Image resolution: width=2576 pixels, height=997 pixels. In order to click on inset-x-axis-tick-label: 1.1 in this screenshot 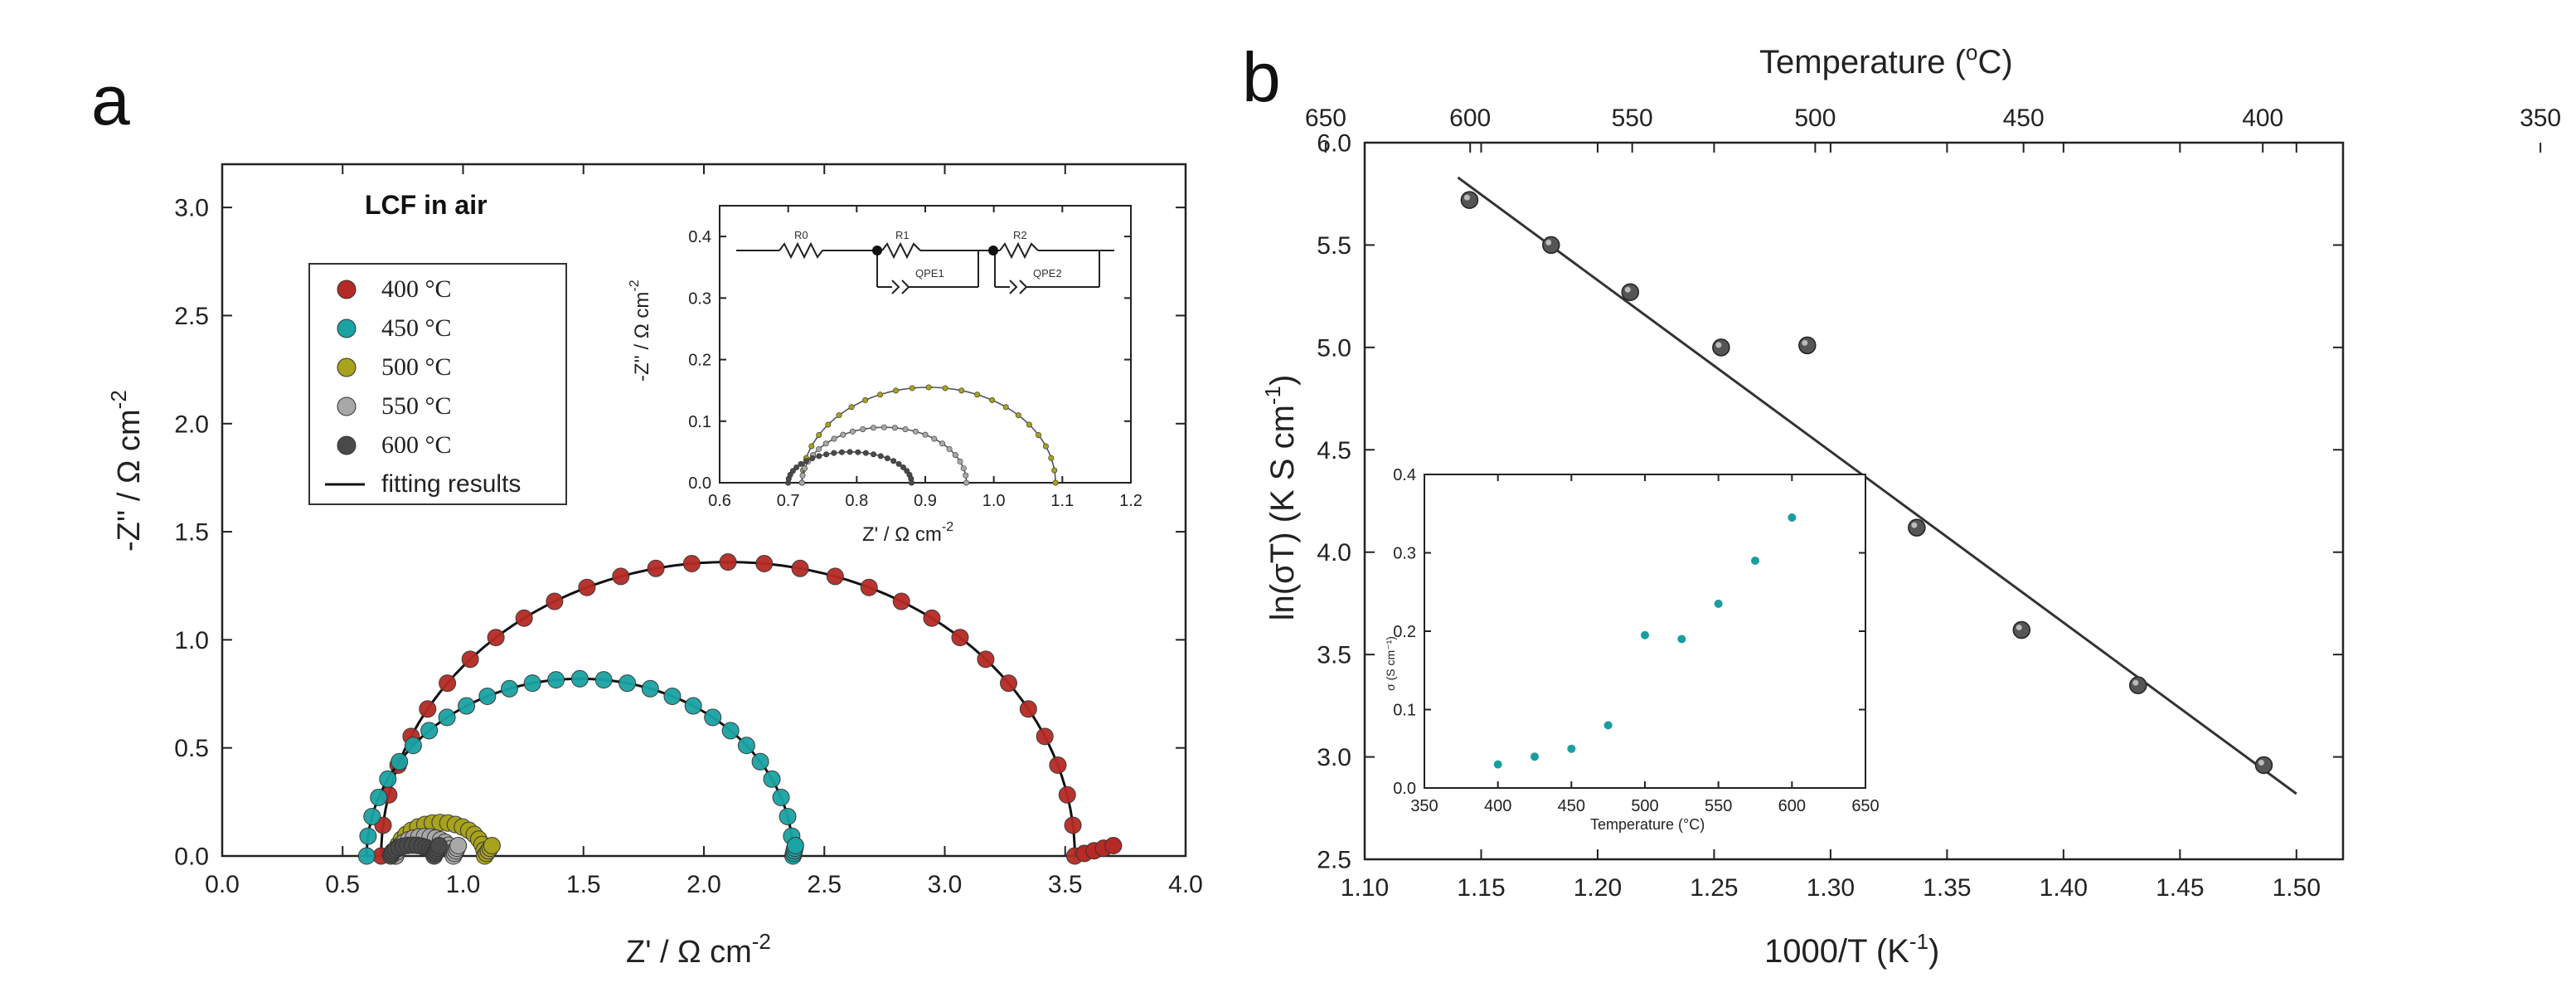, I will do `click(1062, 501)`.